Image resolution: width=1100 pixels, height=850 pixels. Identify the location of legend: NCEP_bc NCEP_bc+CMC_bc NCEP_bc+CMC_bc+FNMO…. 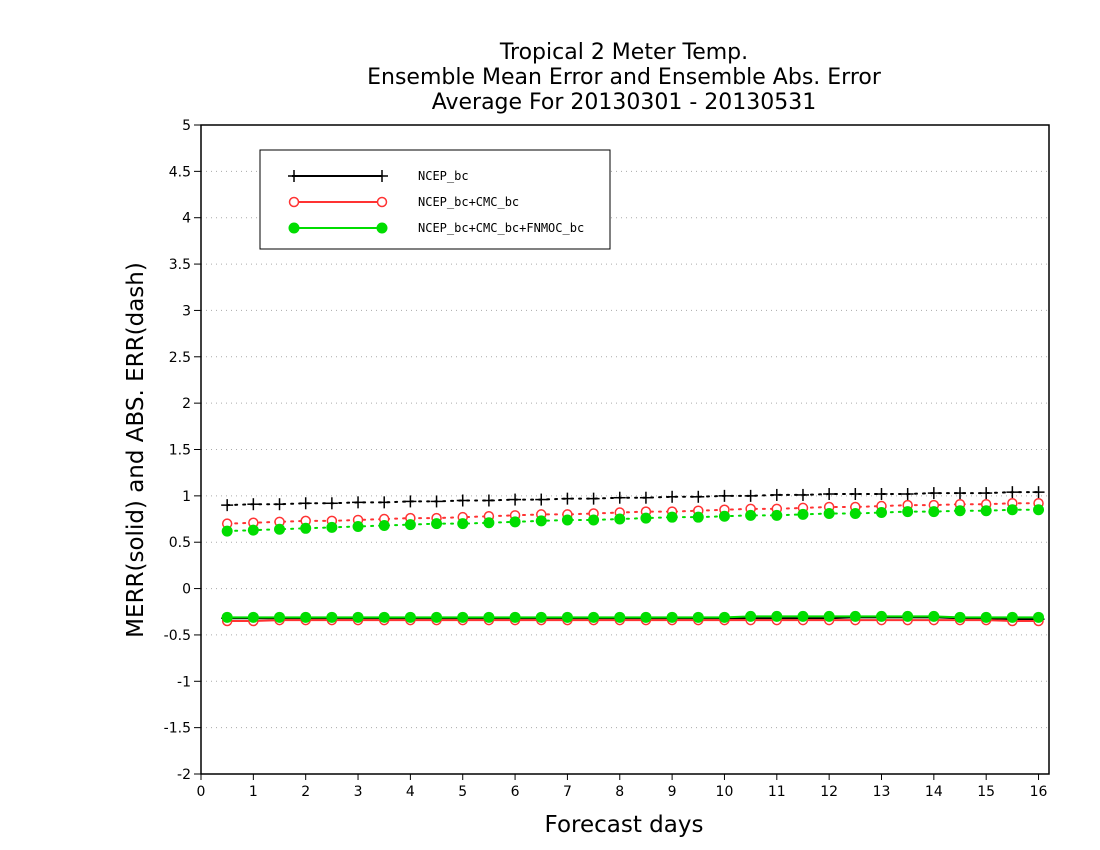
(435, 199).